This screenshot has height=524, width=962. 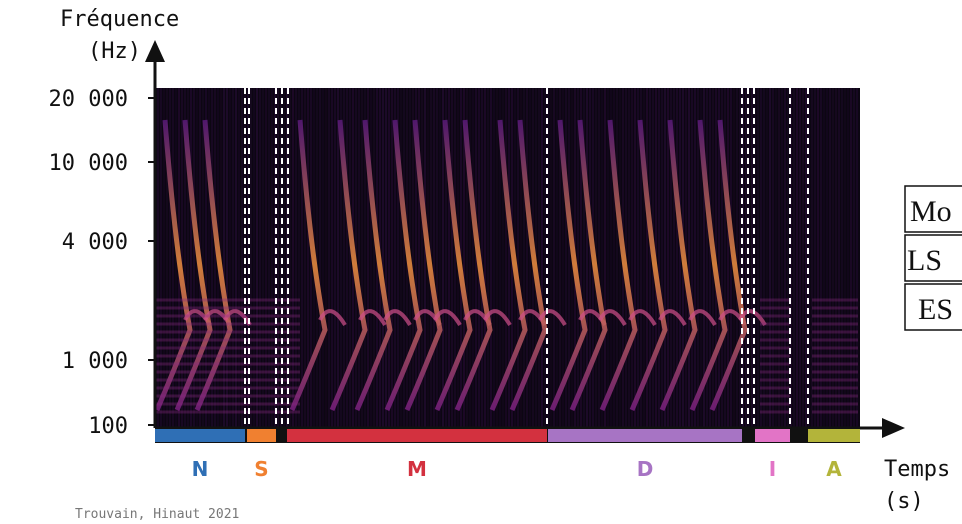 What do you see at coordinates (114, 51) in the screenshot?
I see `y-axis-unit: (Hz)` at bounding box center [114, 51].